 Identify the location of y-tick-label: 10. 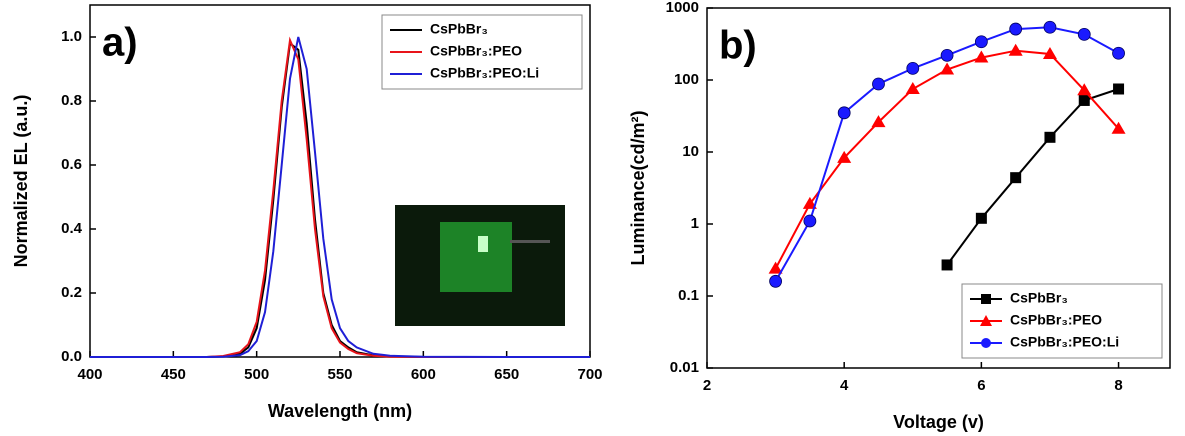
(690, 151).